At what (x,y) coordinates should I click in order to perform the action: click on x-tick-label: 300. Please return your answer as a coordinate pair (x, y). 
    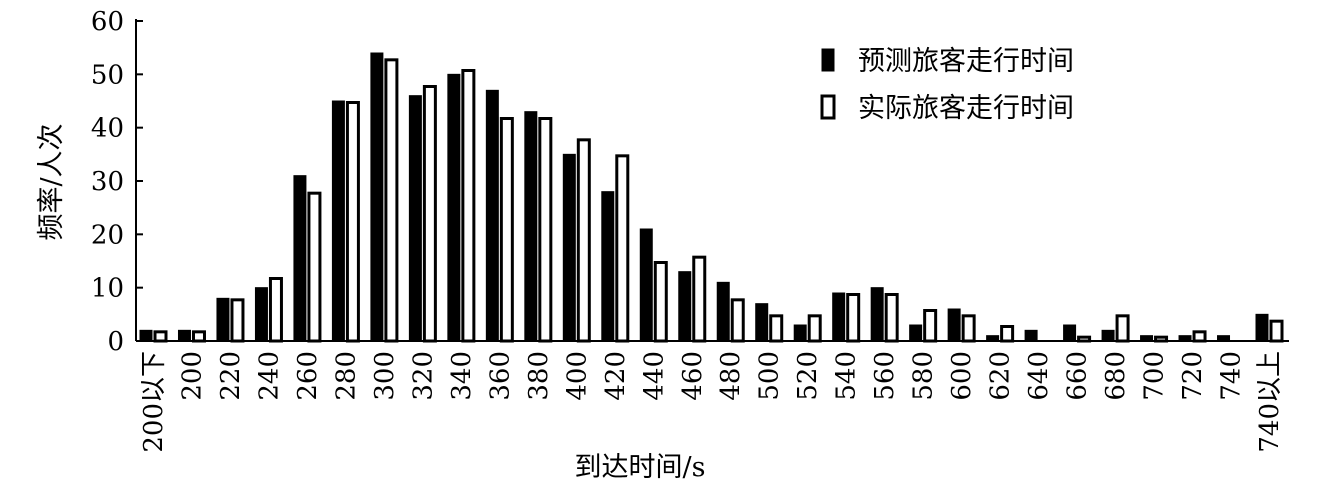
    Looking at the image, I should click on (385, 376).